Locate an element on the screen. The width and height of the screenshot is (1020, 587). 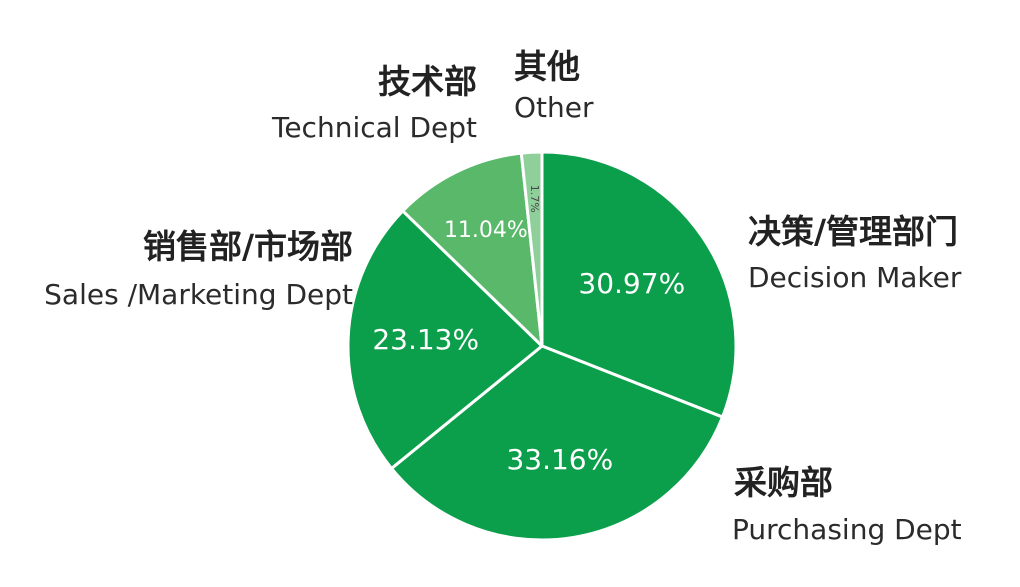
category-label-en-technical: Technical Dept is located at coordinates (374, 127).